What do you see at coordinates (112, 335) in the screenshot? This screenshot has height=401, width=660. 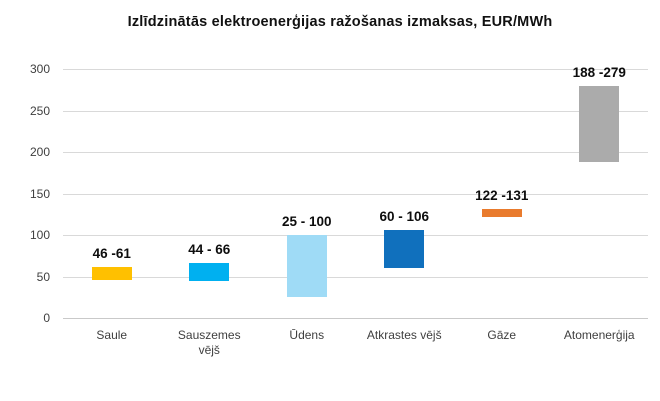 I see `category-label-saule: Saule` at bounding box center [112, 335].